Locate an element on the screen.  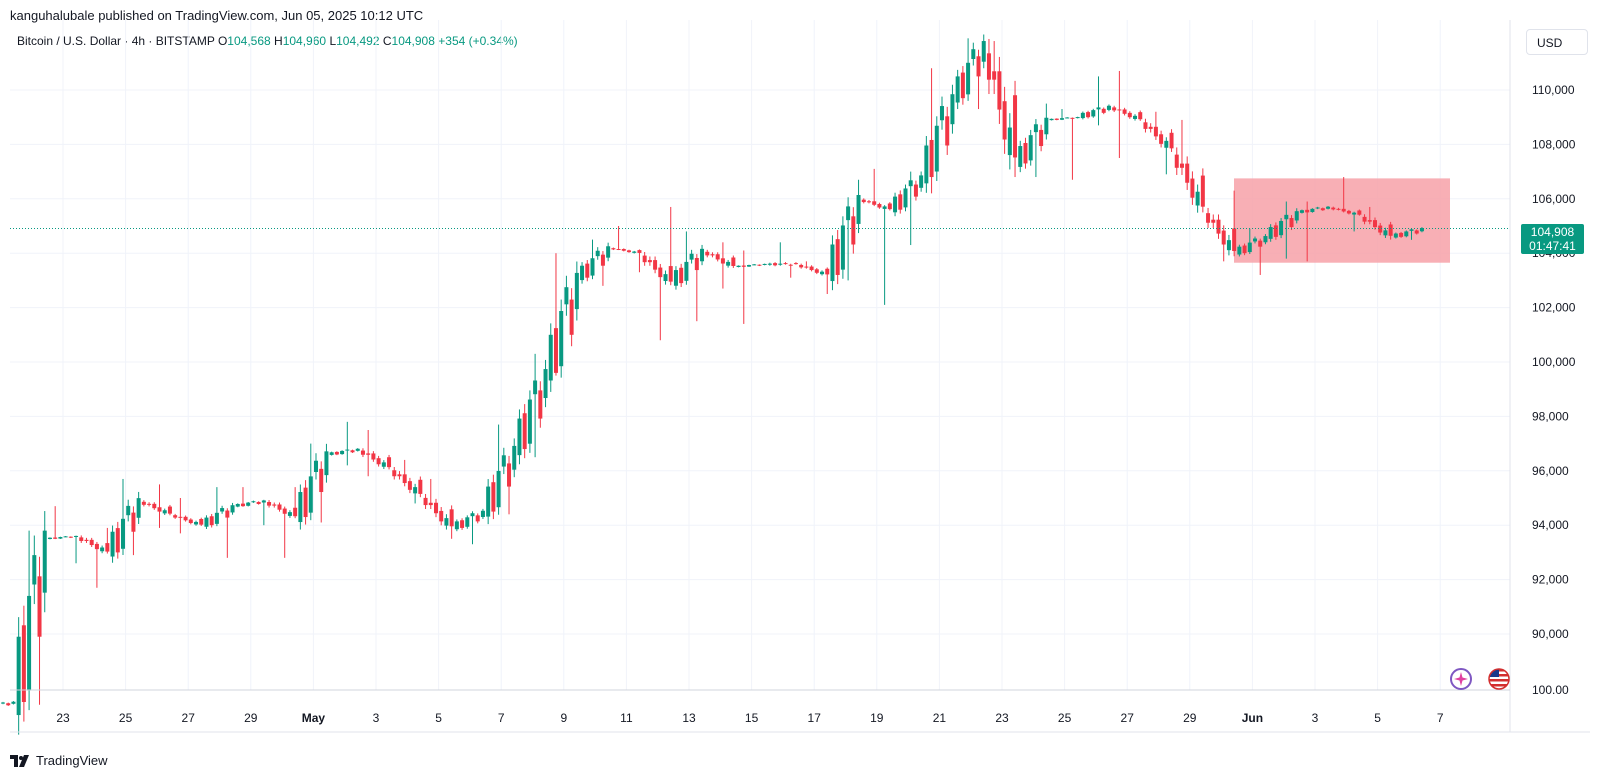
price-tick-label: 90,000 is located at coordinates (1550, 634).